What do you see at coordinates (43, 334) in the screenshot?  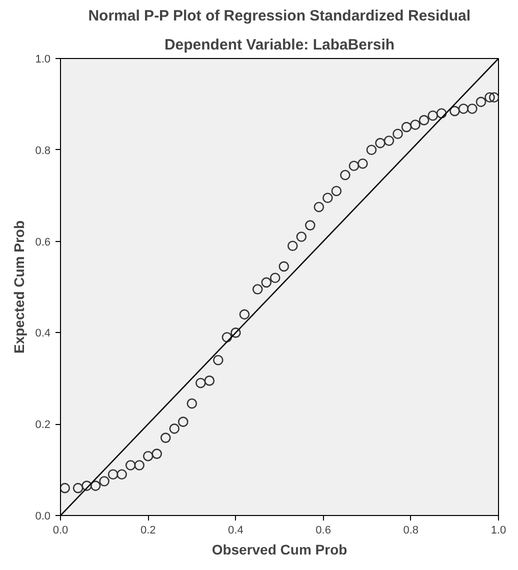 I see `y-tick-label: 0.4` at bounding box center [43, 334].